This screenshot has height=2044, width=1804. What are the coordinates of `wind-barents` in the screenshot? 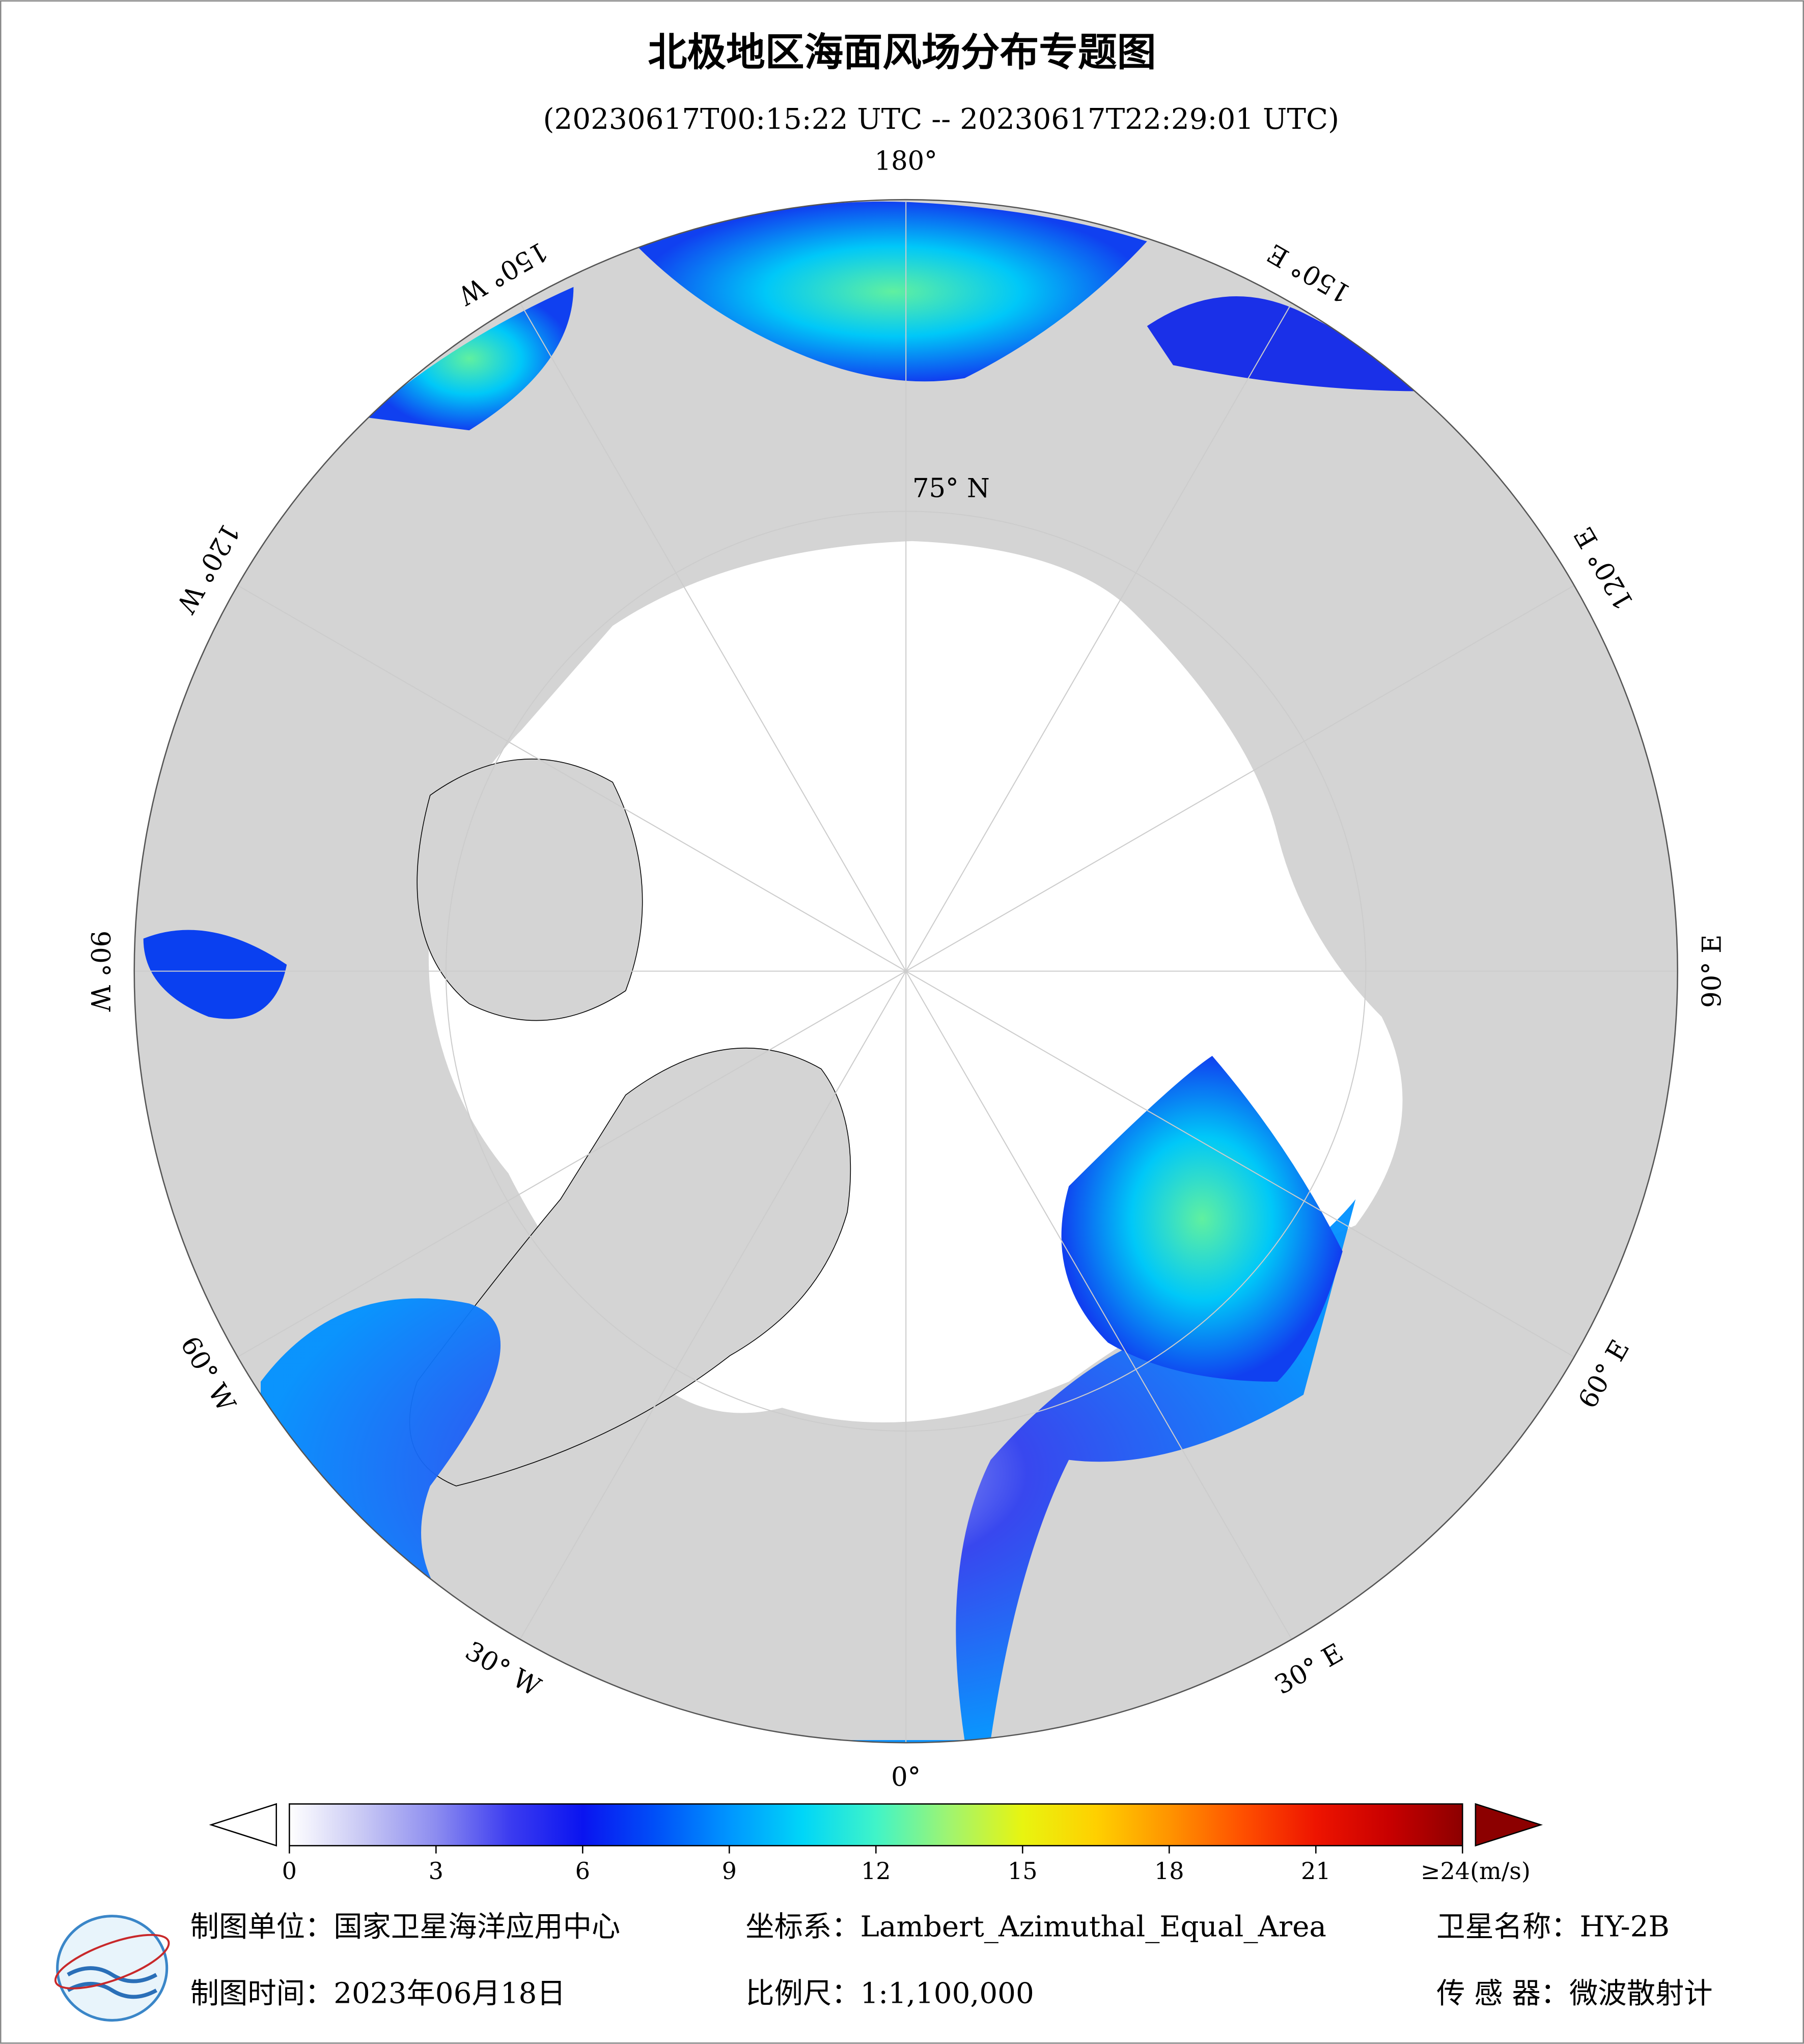 It's located at (1202, 1219).